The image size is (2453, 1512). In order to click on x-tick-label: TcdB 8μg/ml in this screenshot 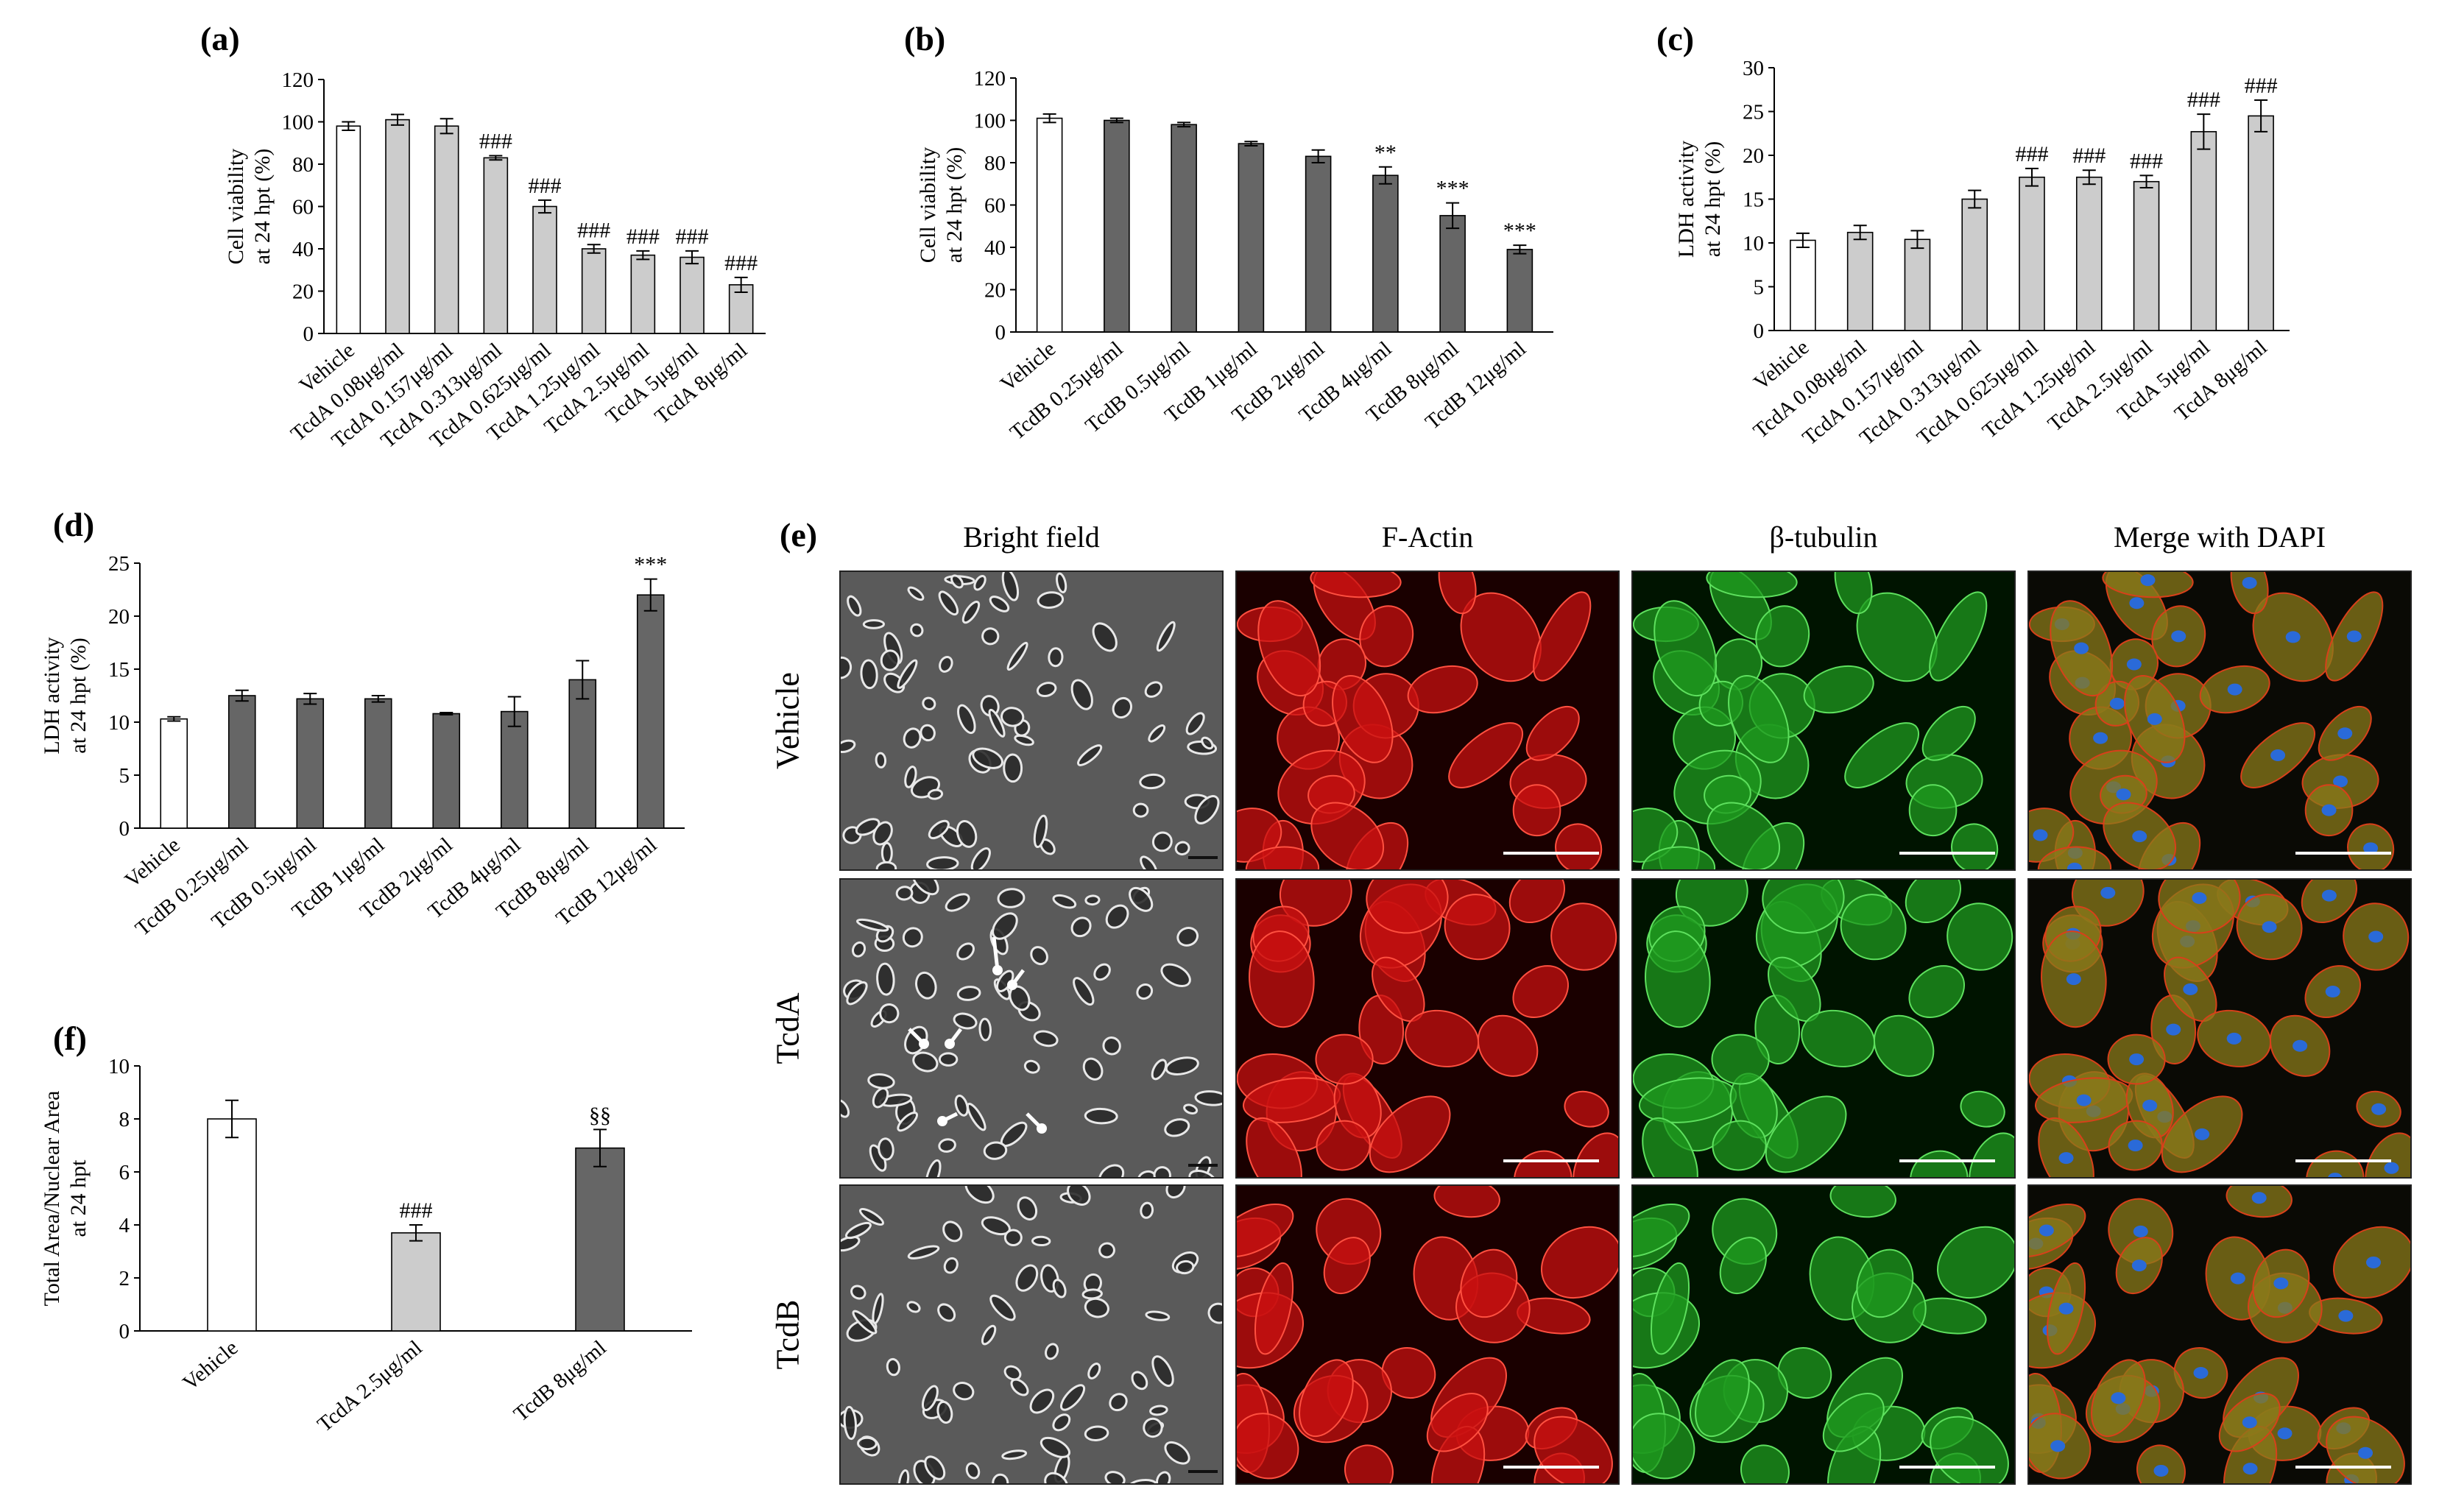, I will do `click(560, 1381)`.